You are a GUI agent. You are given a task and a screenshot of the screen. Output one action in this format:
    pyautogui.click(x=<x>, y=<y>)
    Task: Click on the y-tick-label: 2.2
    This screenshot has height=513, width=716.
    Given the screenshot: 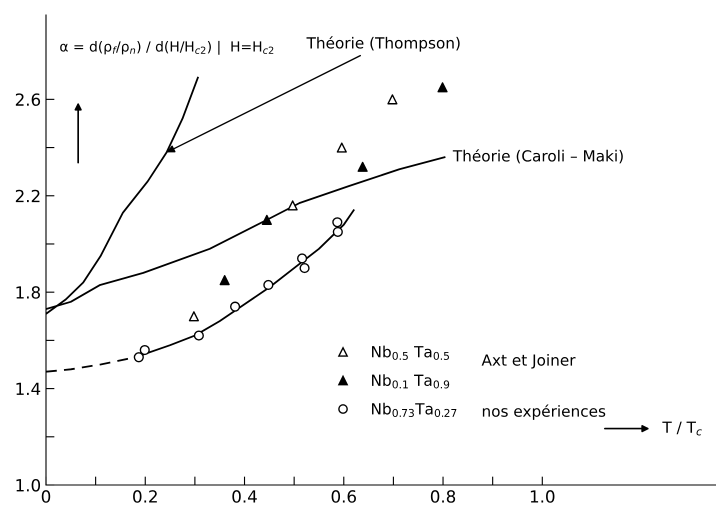 What is the action you would take?
    pyautogui.click(x=28, y=196)
    